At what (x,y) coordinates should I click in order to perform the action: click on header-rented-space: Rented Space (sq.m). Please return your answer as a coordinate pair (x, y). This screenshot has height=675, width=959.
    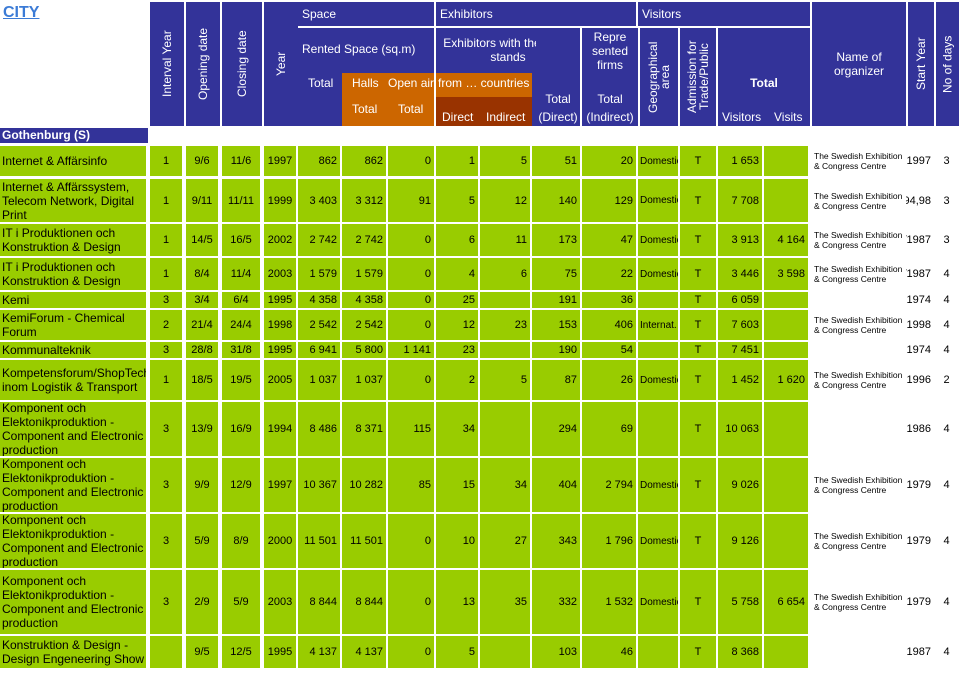
    Looking at the image, I should click on (359, 49).